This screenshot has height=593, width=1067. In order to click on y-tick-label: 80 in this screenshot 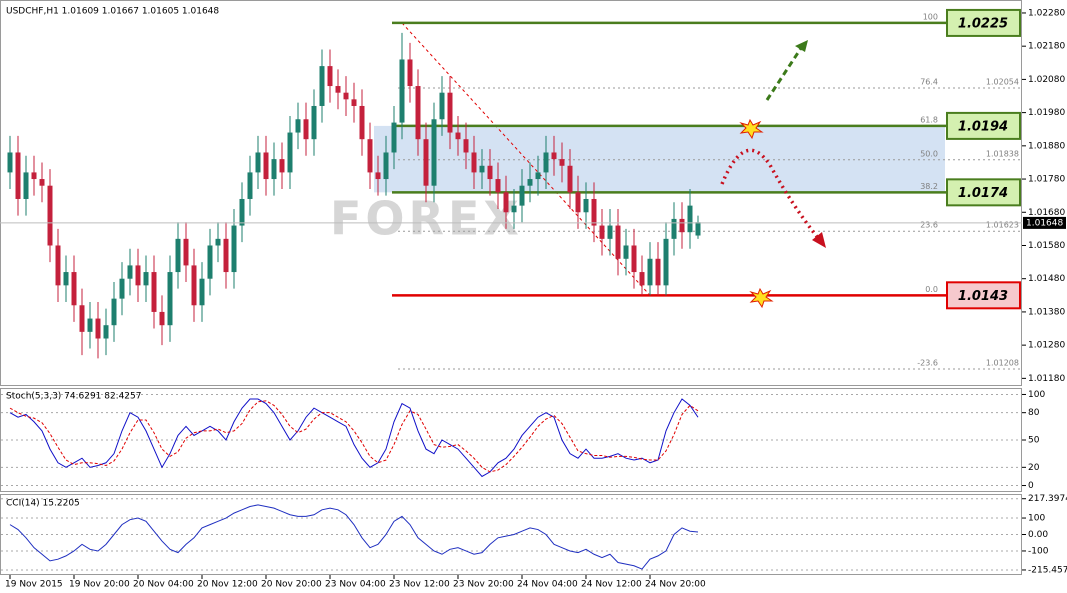, I will do `click(1034, 413)`.